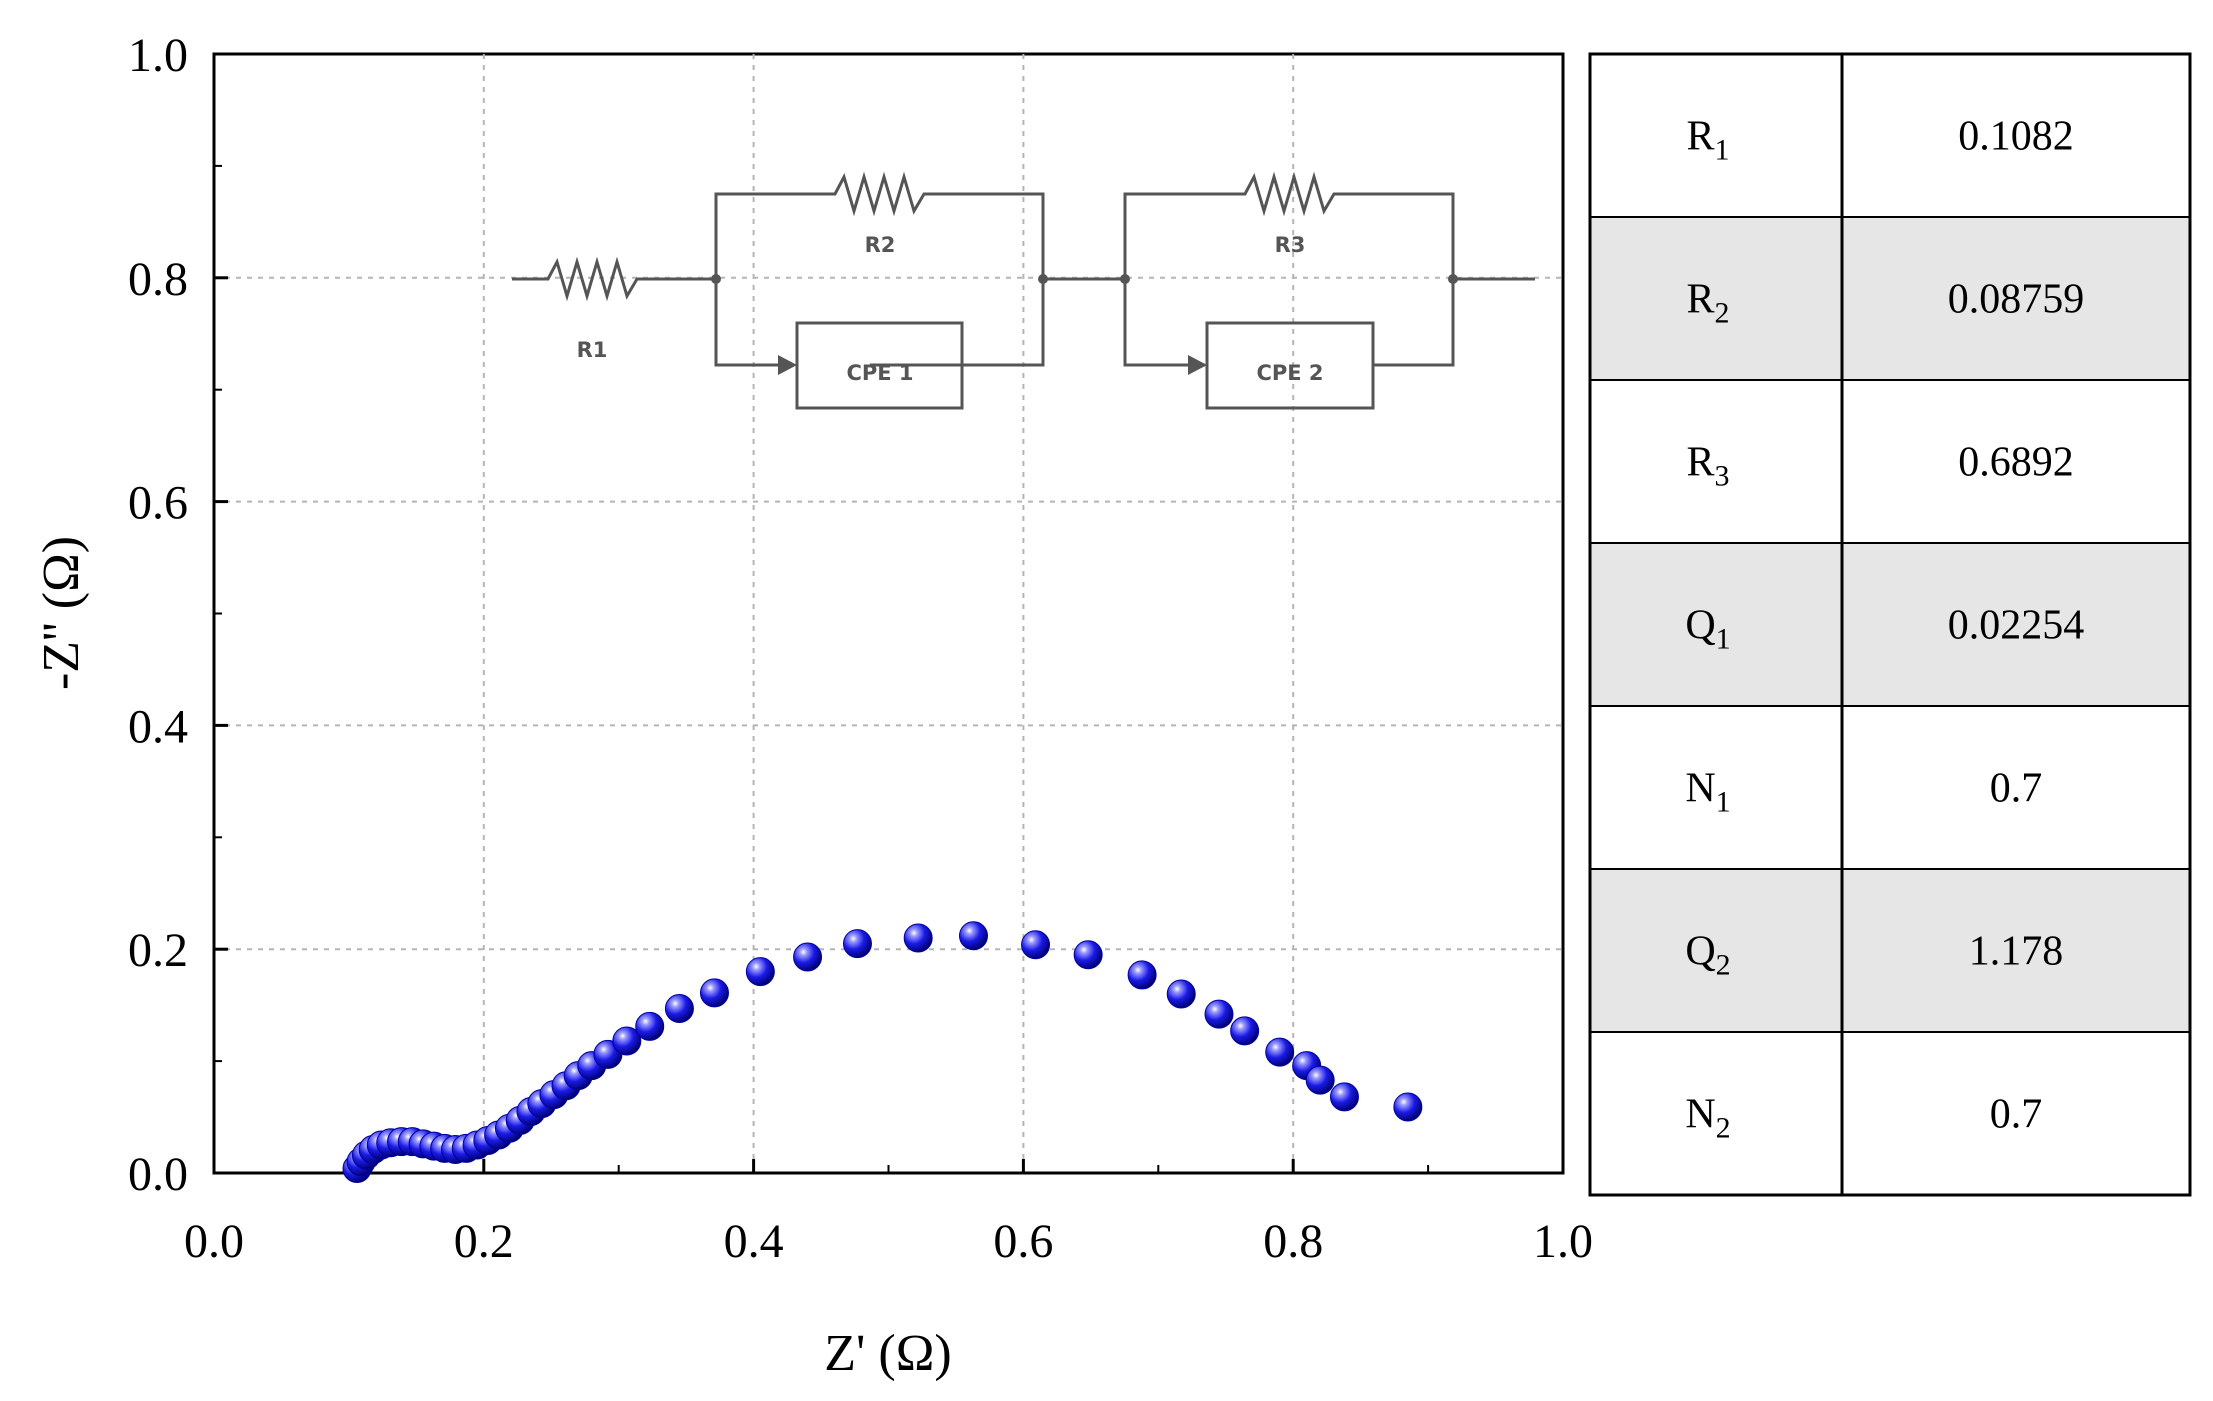  Describe the element at coordinates (882, 1052) in the screenshot. I see `data-points` at that location.